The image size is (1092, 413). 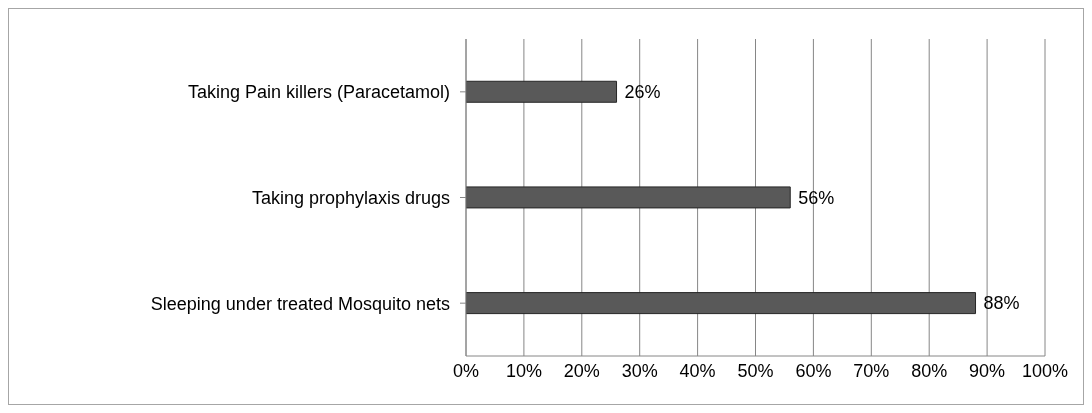 What do you see at coordinates (929, 370) in the screenshot?
I see `x-tick-label: 80%` at bounding box center [929, 370].